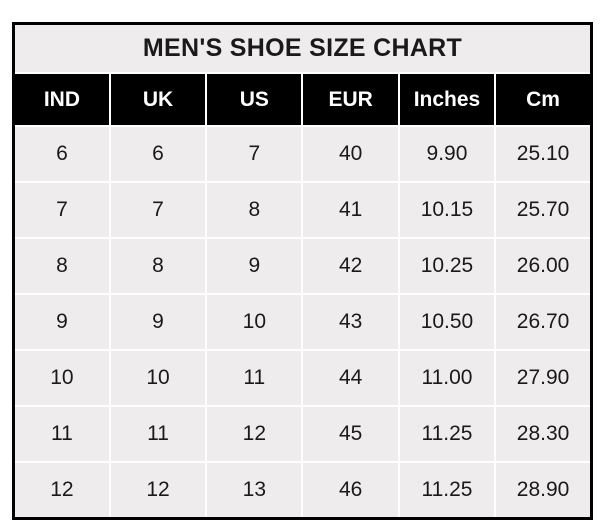 Image resolution: width=605 pixels, height=521 pixels. Describe the element at coordinates (447, 210) in the screenshot. I see `cell-inches: 10.15` at that location.